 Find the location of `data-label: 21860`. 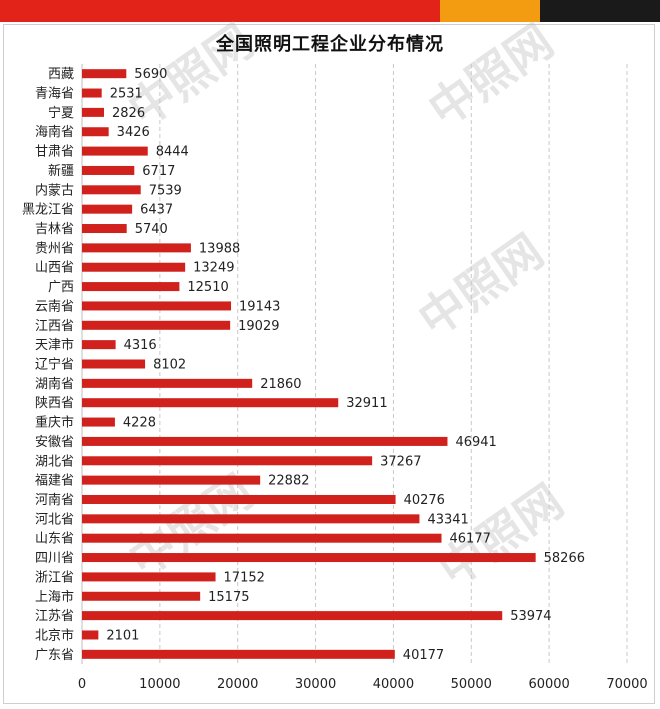

data-label: 21860 is located at coordinates (280, 384).